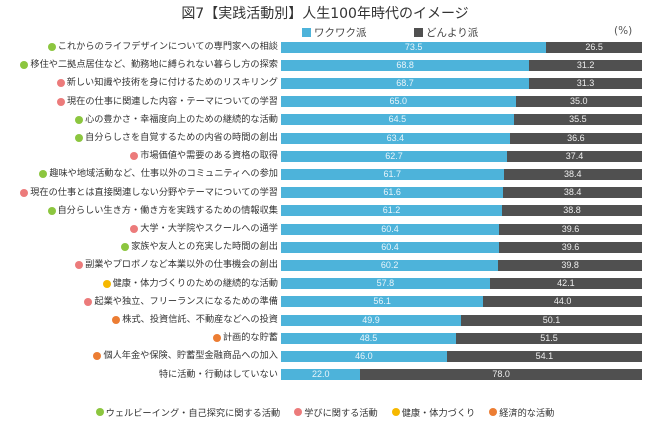  What do you see at coordinates (394, 155) in the screenshot?
I see `value-label-wakuwaku: 62.7` at bounding box center [394, 155].